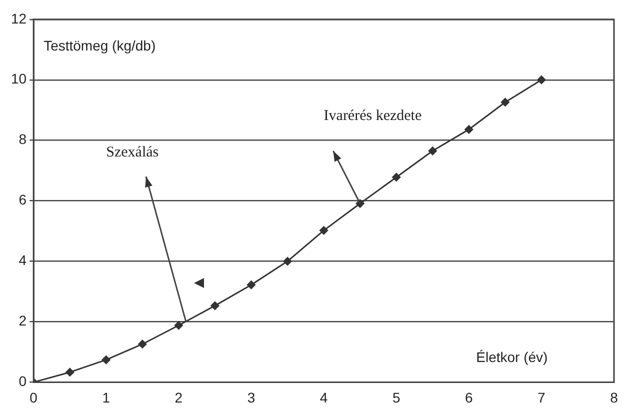  I want to click on y-tick-label: 8, so click(22, 139).